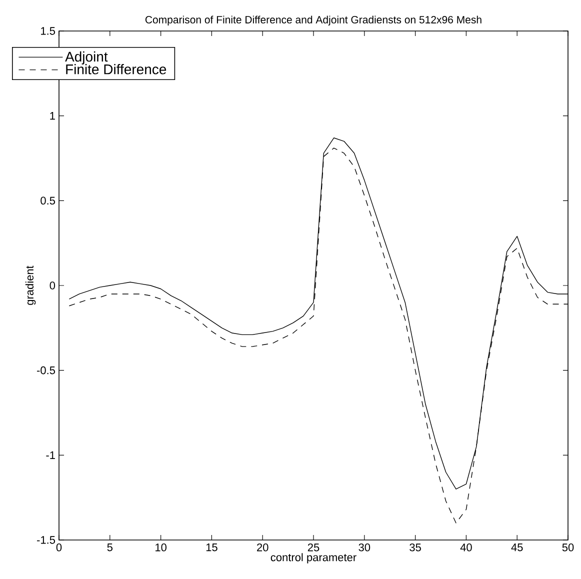 The width and height of the screenshot is (581, 579). I want to click on y-tick-label: -1.5, so click(46, 540).